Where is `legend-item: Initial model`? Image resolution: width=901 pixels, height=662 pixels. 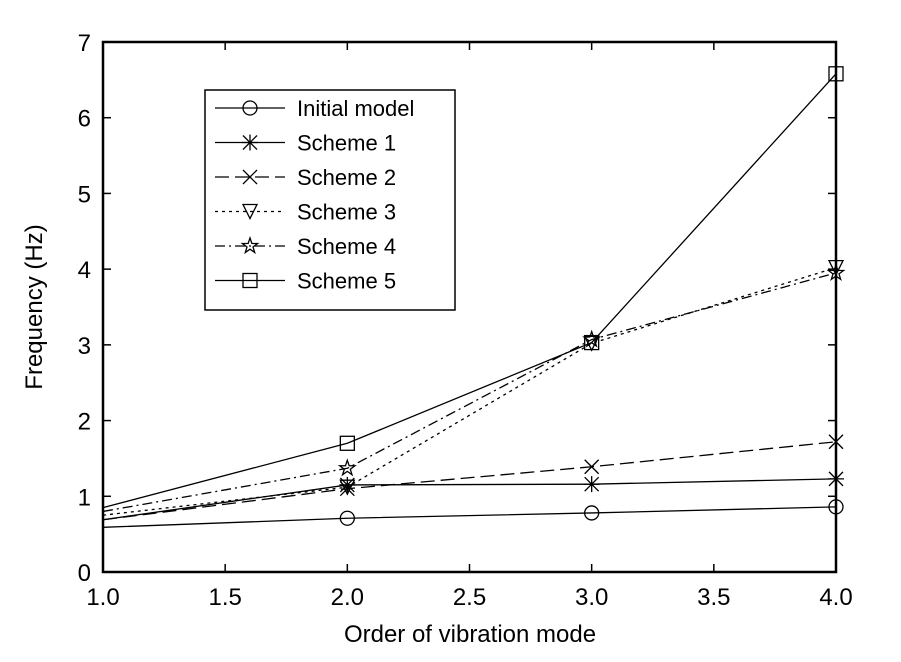
legend-item: Initial model is located at coordinates (314, 108).